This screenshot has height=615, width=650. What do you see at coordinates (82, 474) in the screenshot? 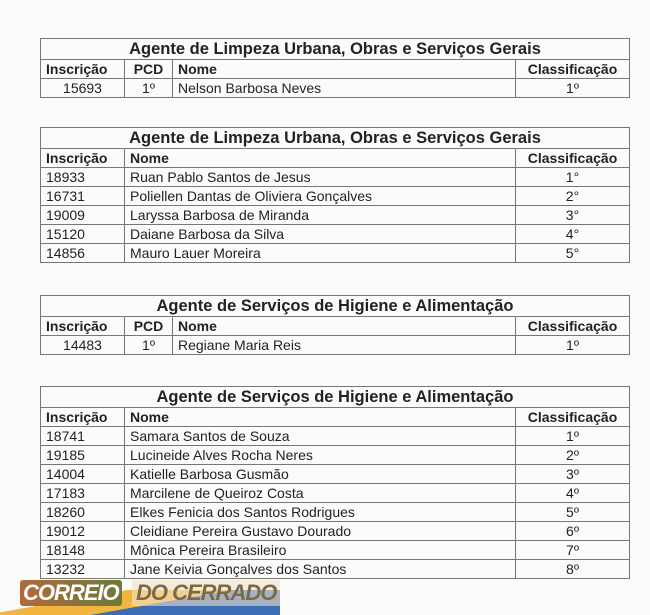
I see `cell-inscricao: 14004` at bounding box center [82, 474].